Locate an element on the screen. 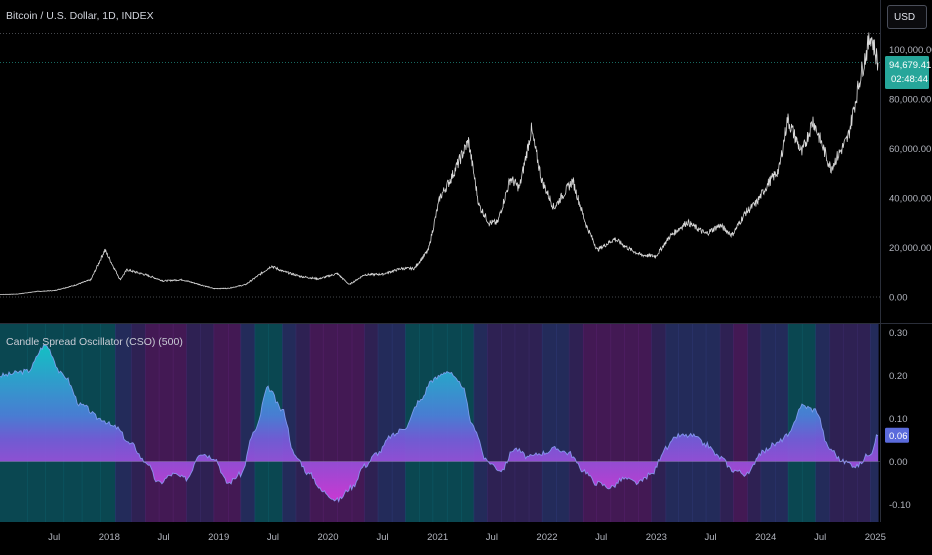 This screenshot has height=555, width=932. oscillator-tick-label: -0.10 is located at coordinates (900, 505).